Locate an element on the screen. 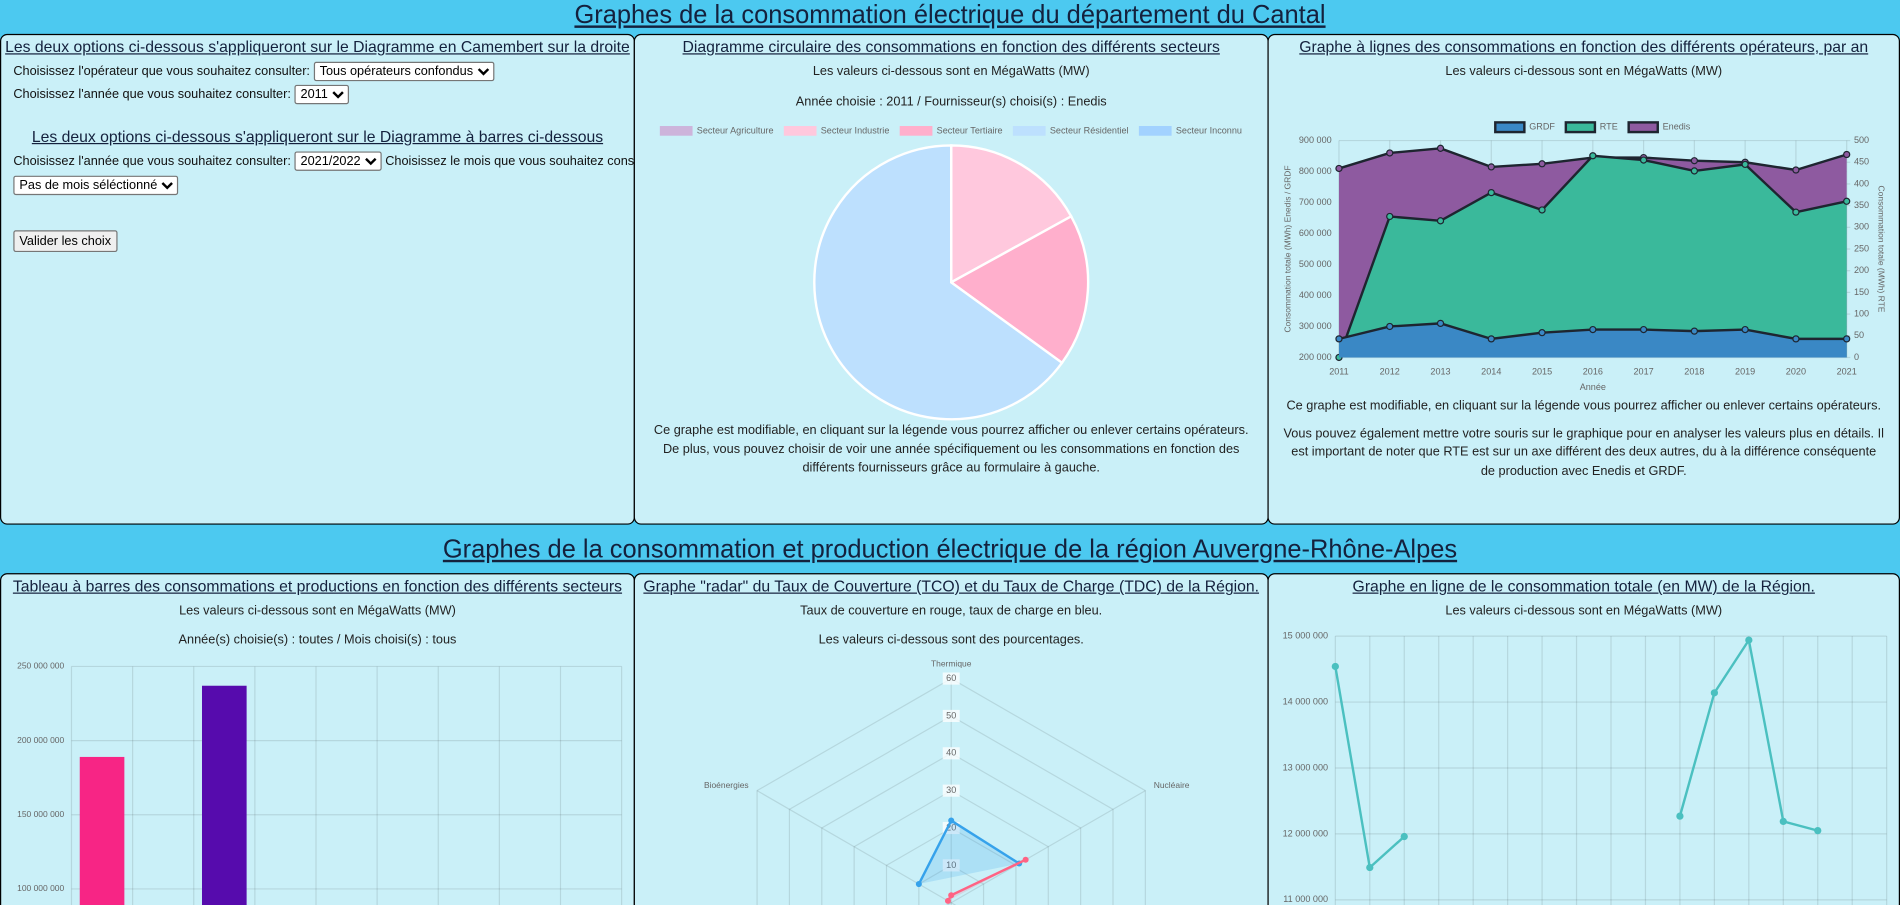 Image resolution: width=1900 pixels, height=905 pixels. year-select: 2011 is located at coordinates (321, 95).